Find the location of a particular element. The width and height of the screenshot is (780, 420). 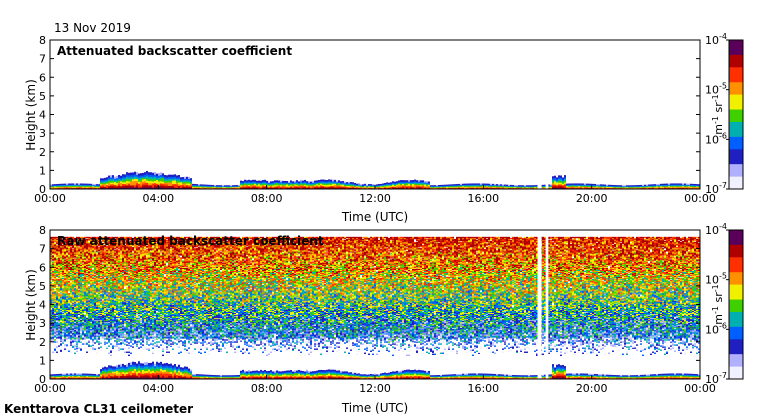

y-axis-label: Height (km) is located at coordinates (31, 114).